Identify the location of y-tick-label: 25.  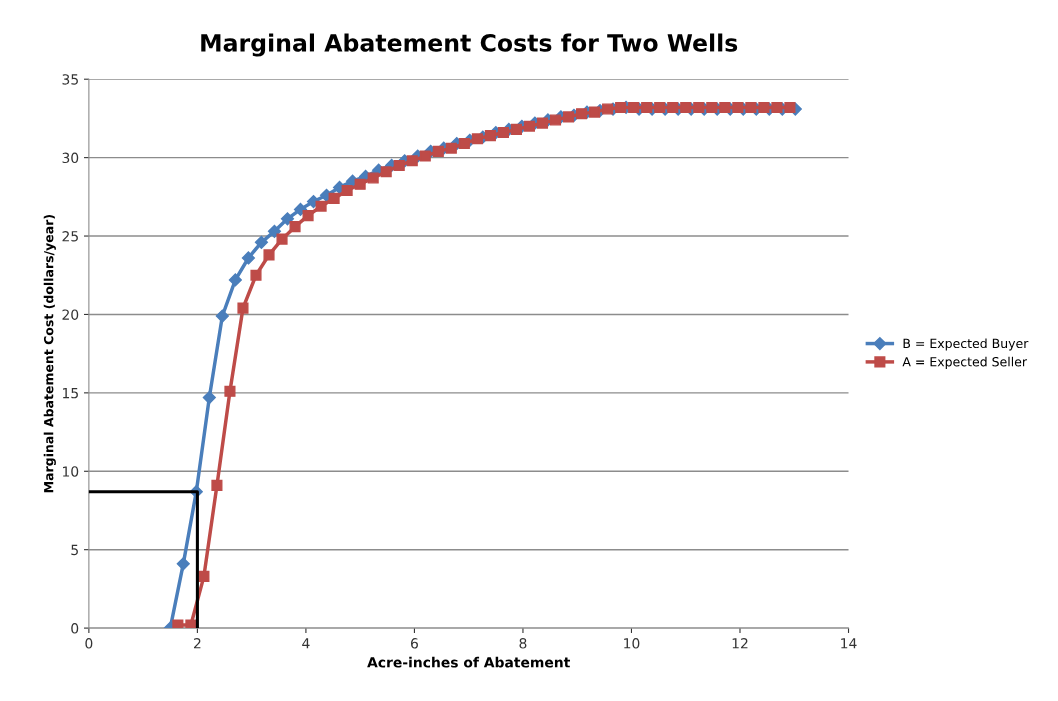
(70, 236).